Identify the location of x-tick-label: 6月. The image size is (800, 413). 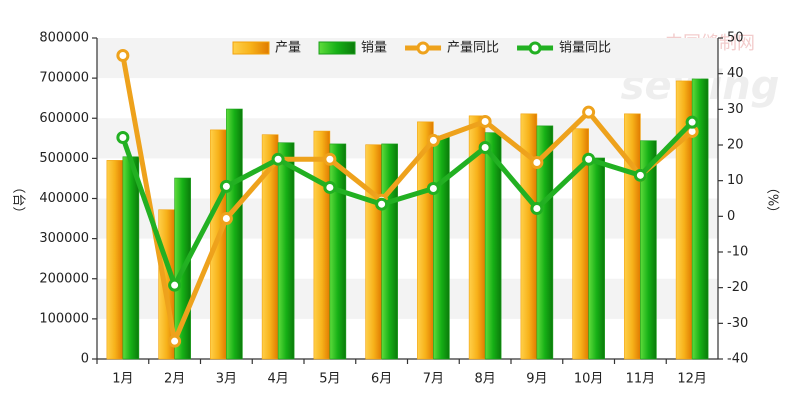
(381, 379).